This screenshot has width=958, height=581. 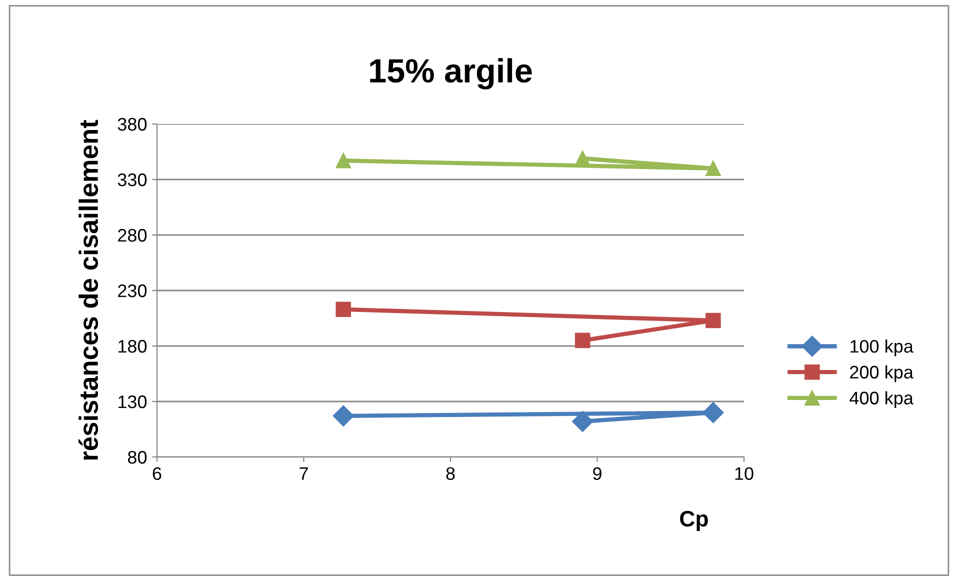 What do you see at coordinates (132, 235) in the screenshot?
I see `y-tick-label: 280` at bounding box center [132, 235].